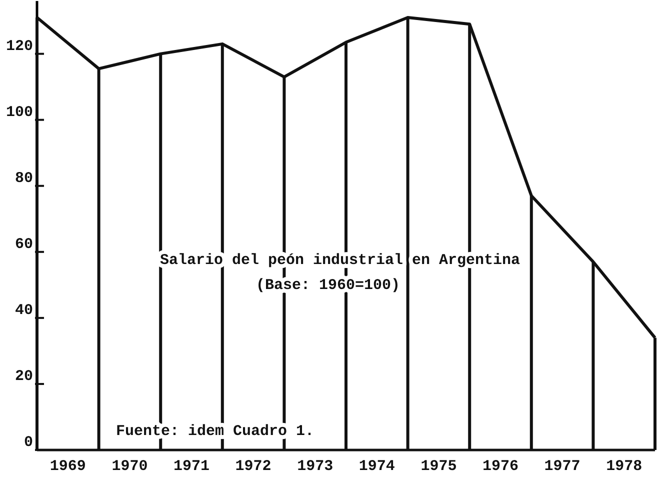  Describe the element at coordinates (23, 244) in the screenshot. I see `y-tick-label: 60` at that location.